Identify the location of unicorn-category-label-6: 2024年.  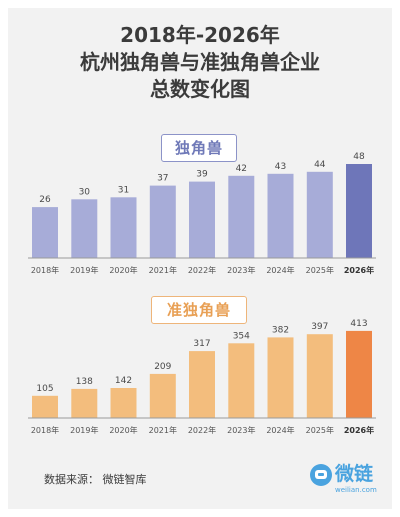
(280, 270).